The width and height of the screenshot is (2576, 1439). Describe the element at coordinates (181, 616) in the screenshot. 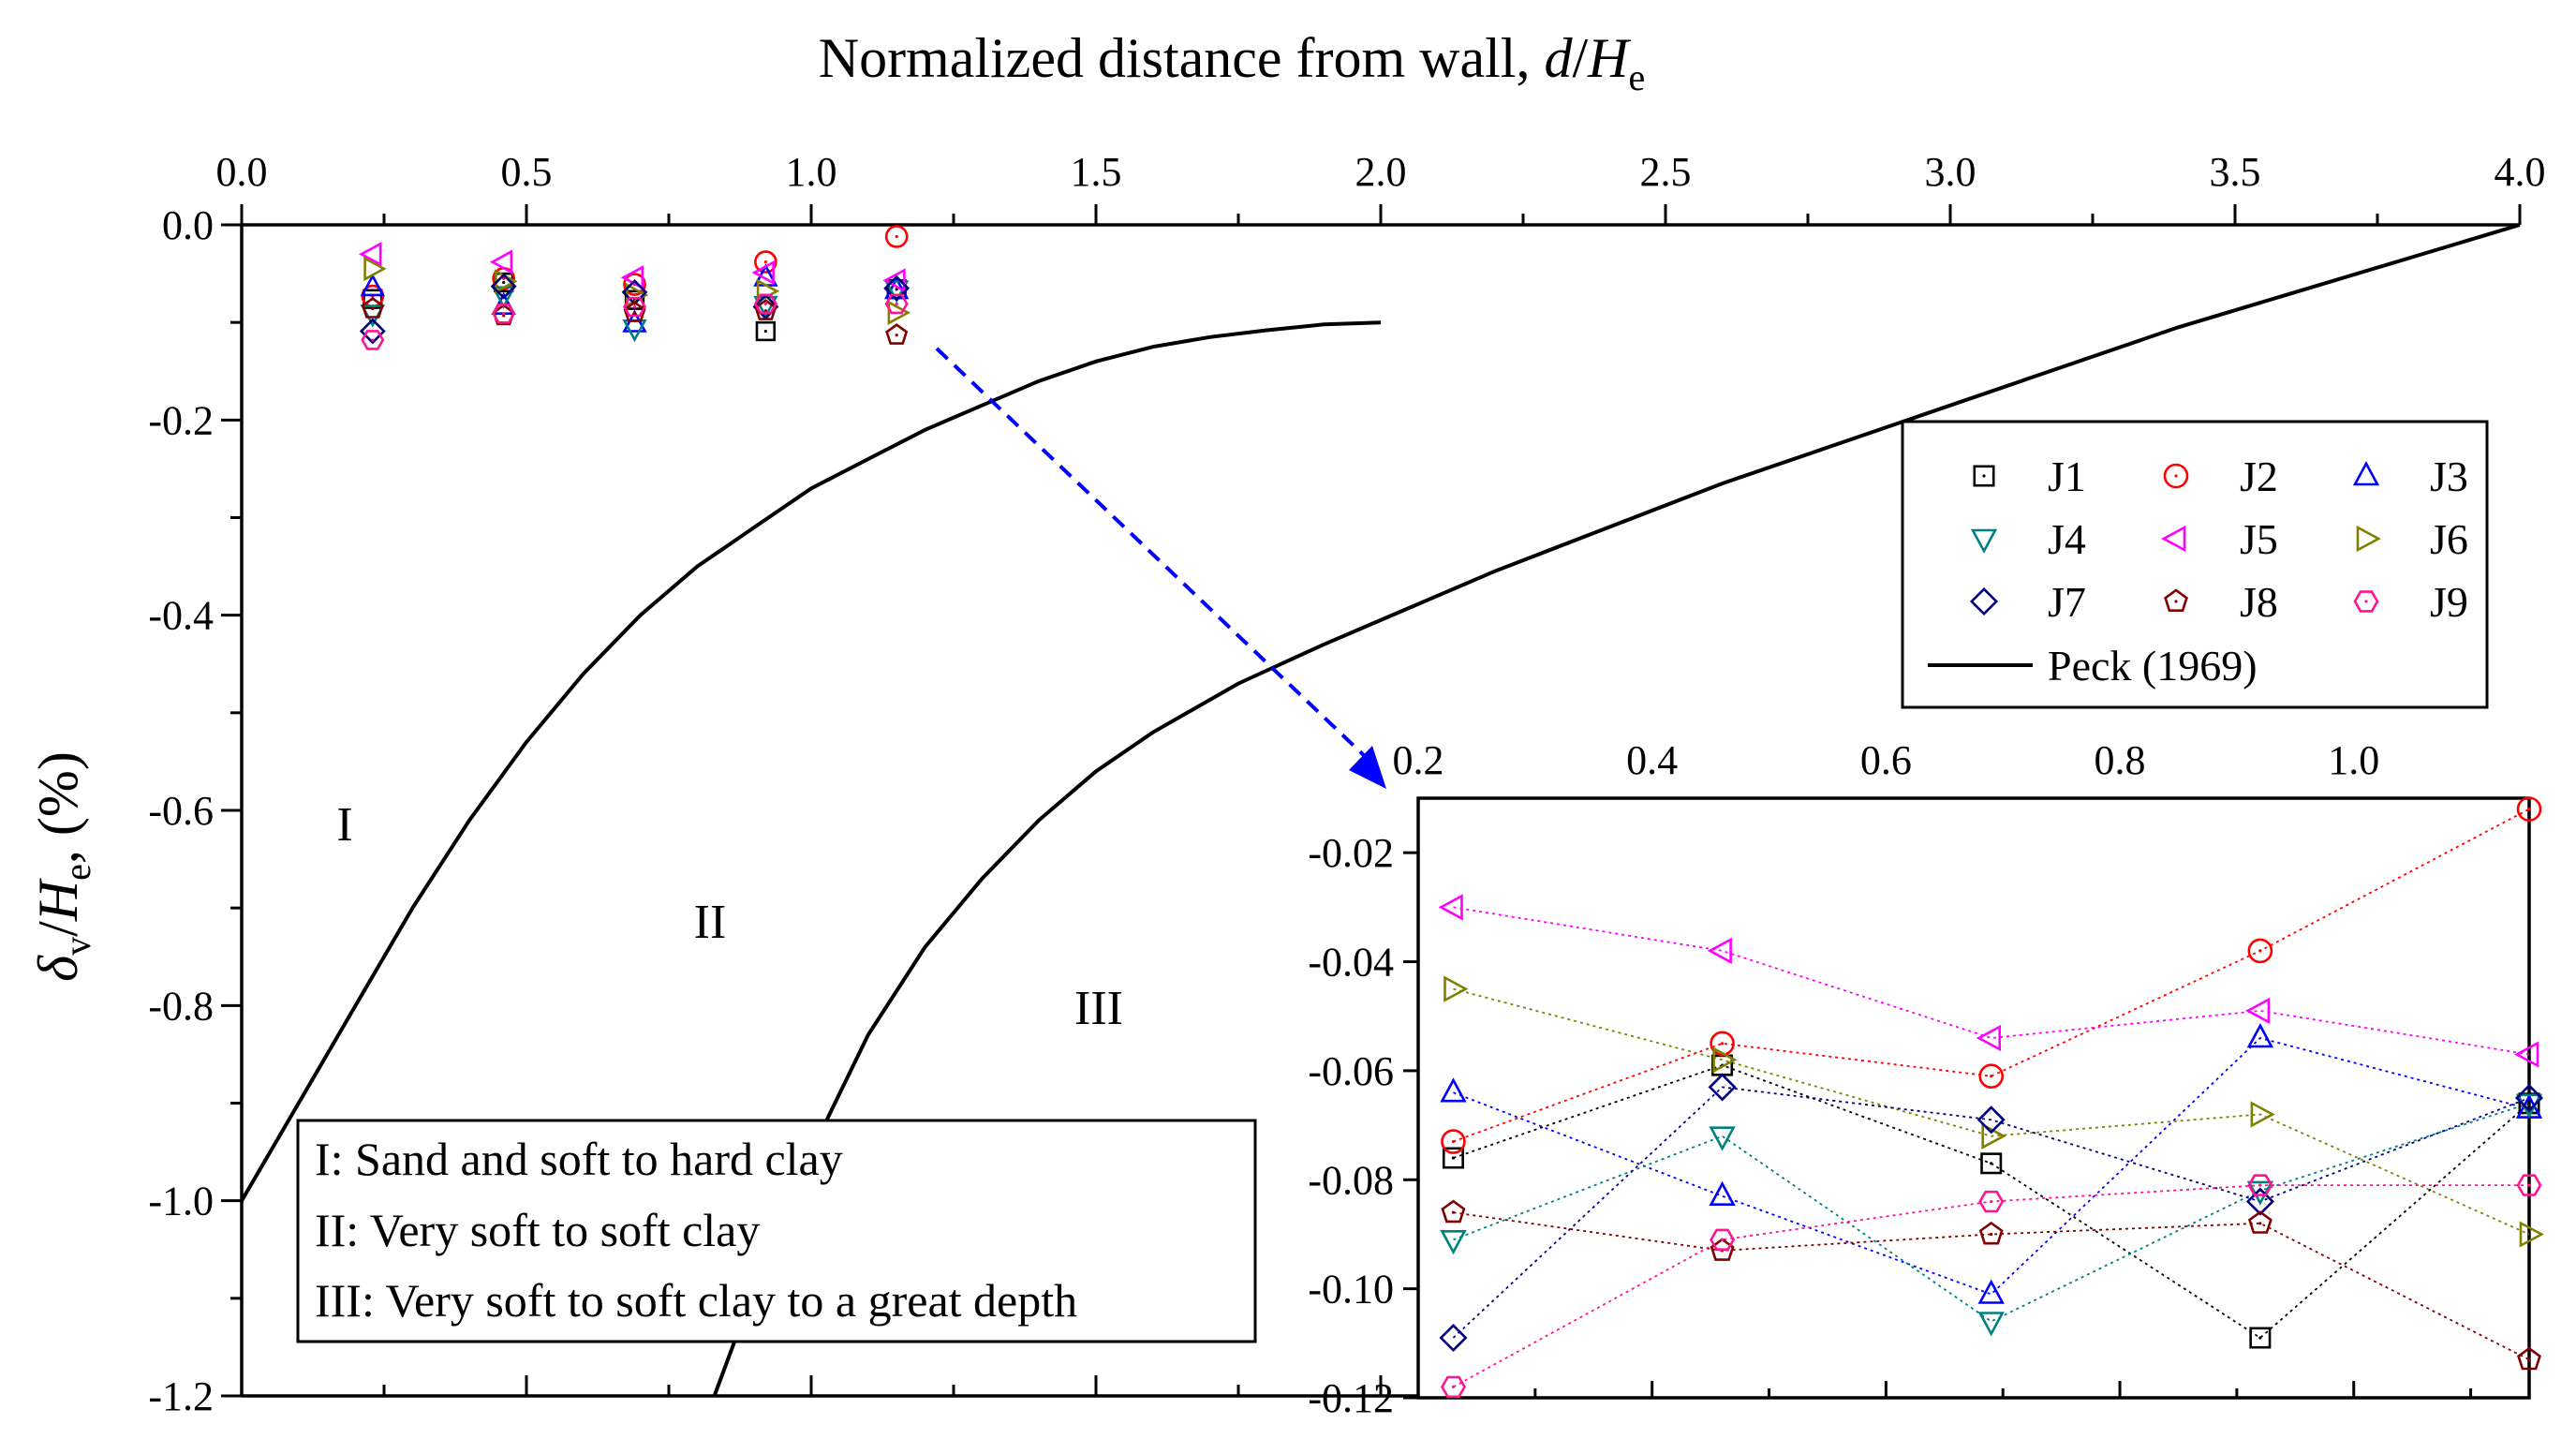

I see `y-tick-label: -0.4` at that location.